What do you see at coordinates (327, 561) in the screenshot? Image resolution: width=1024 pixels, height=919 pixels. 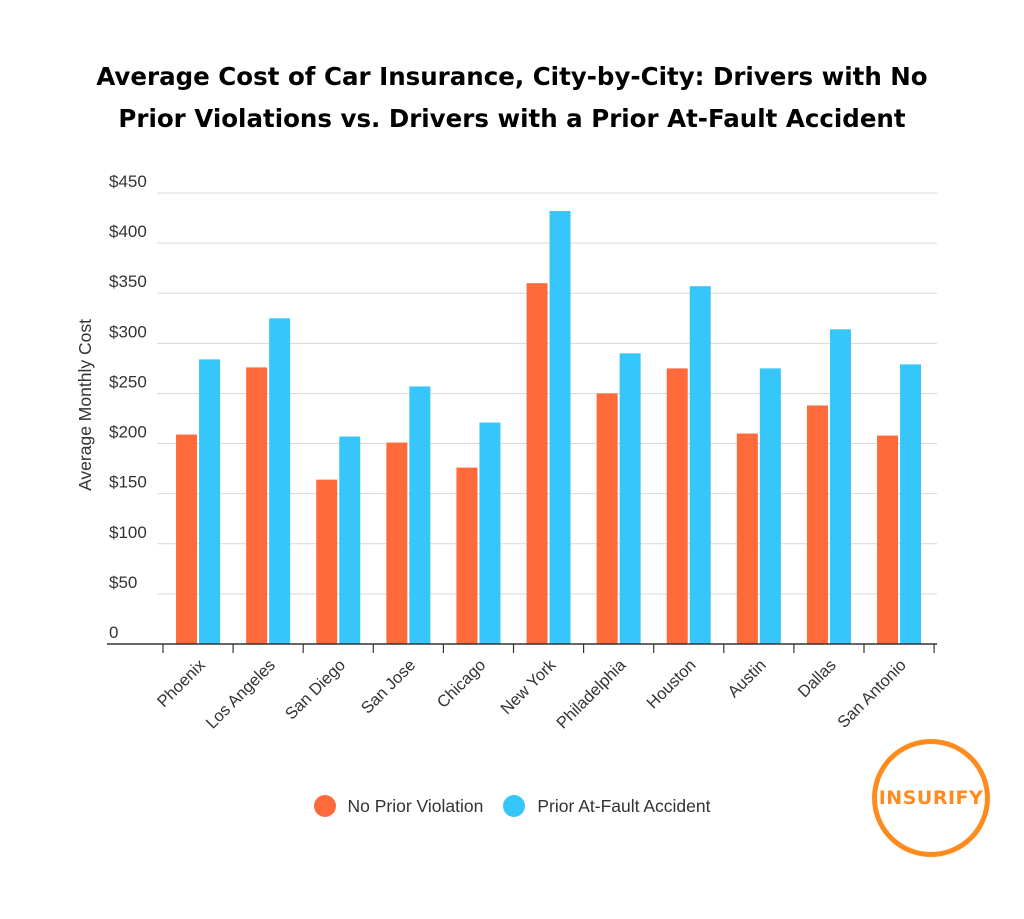 I see `bar-no-prior-violation-san-diego` at bounding box center [327, 561].